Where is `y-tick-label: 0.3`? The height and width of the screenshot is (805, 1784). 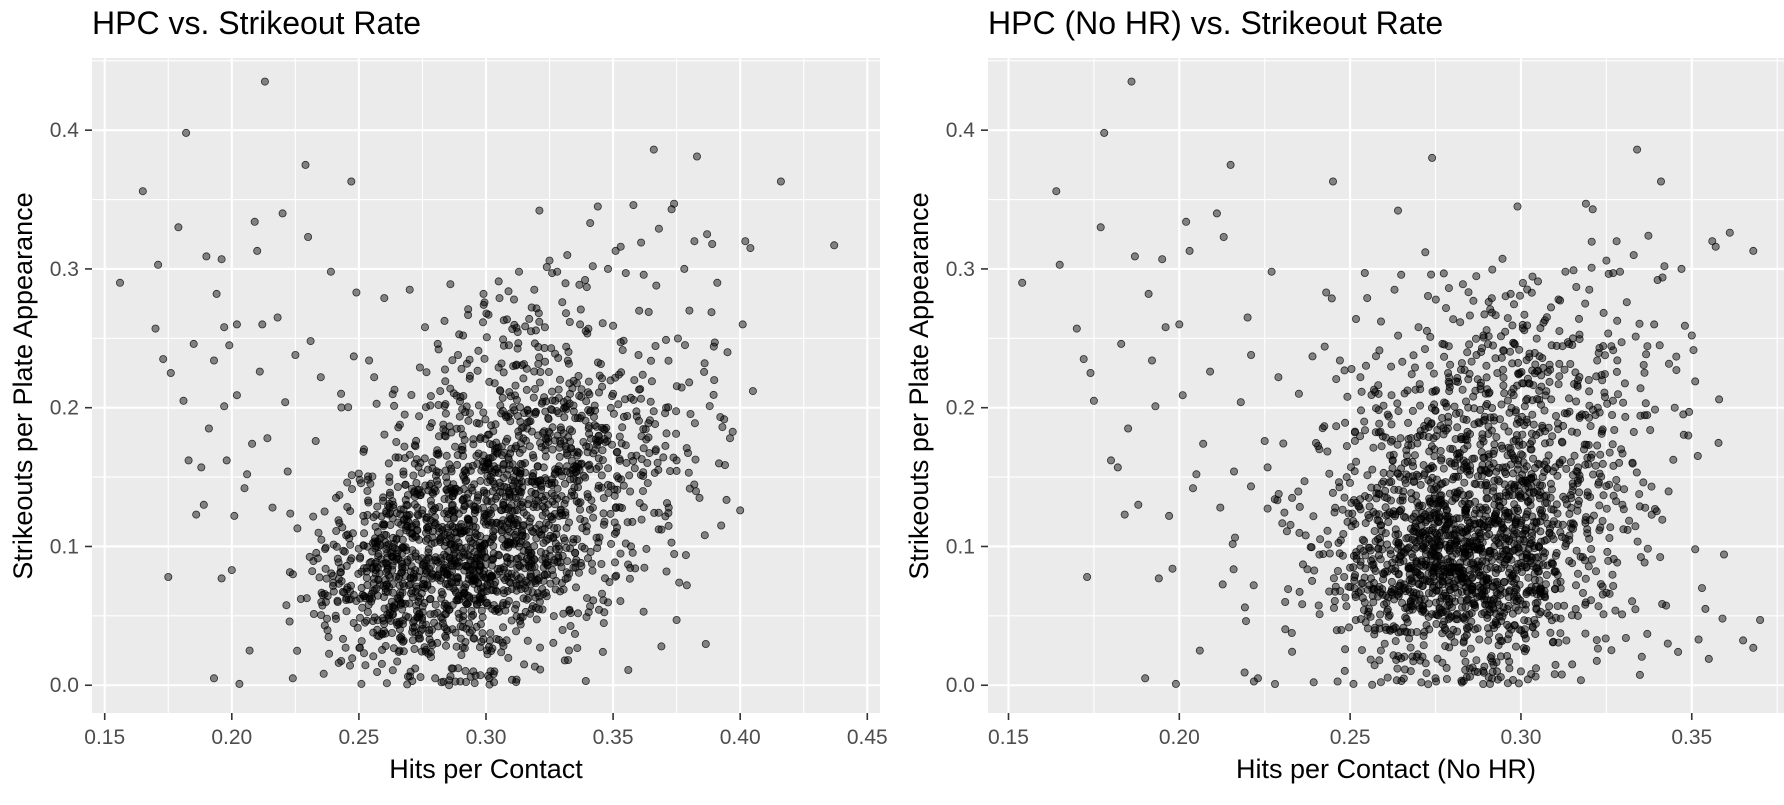 y-tick-label: 0.3 is located at coordinates (64, 269).